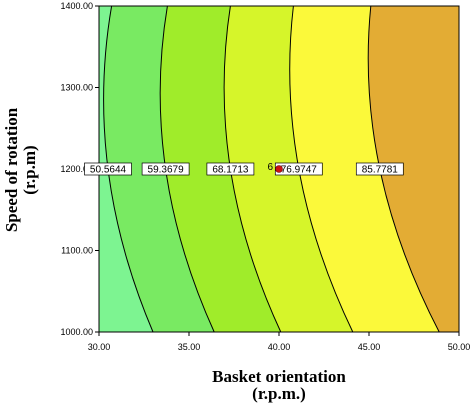 This screenshot has width=474, height=405. I want to click on y-tick-label: 1200.00, so click(76, 169).